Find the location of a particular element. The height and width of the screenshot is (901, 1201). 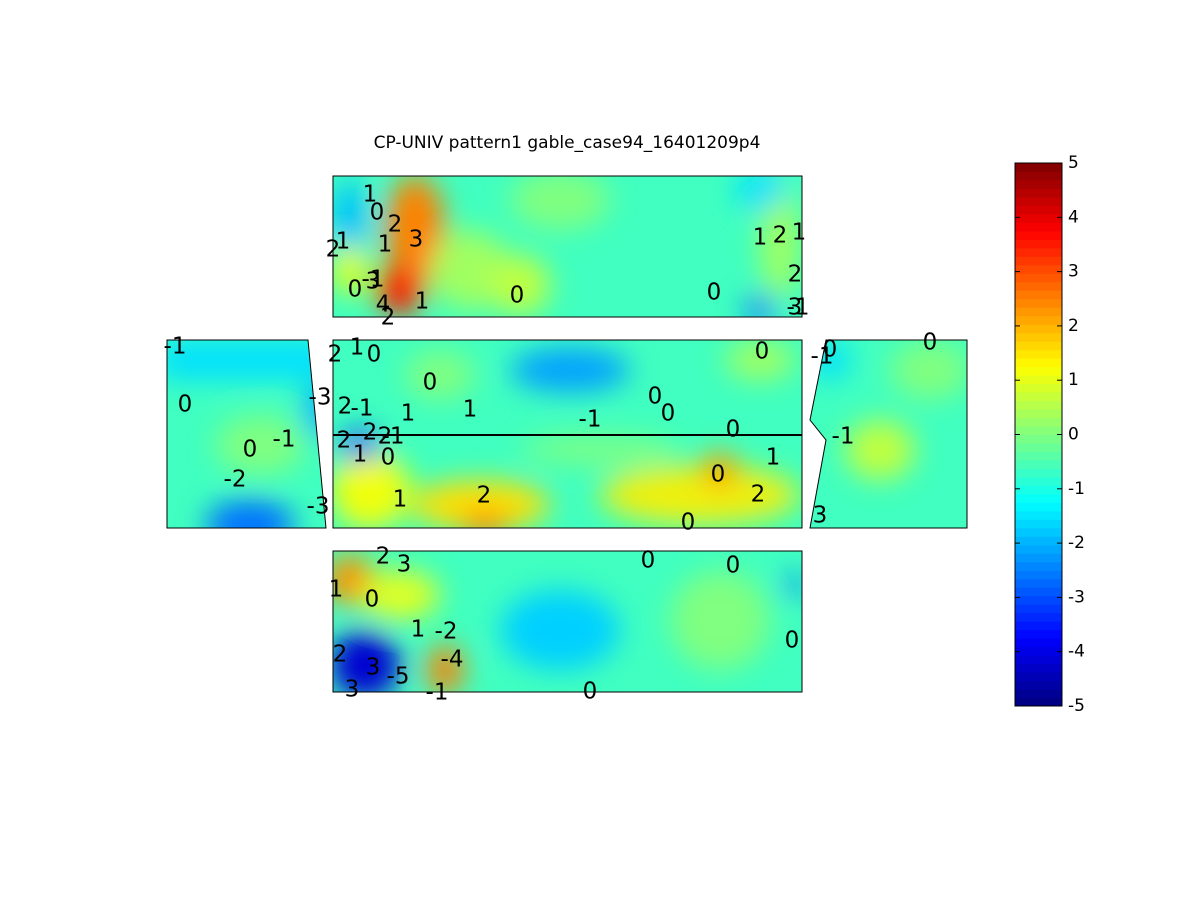

colorbar-tick-label: -2 is located at coordinates (1076, 543).